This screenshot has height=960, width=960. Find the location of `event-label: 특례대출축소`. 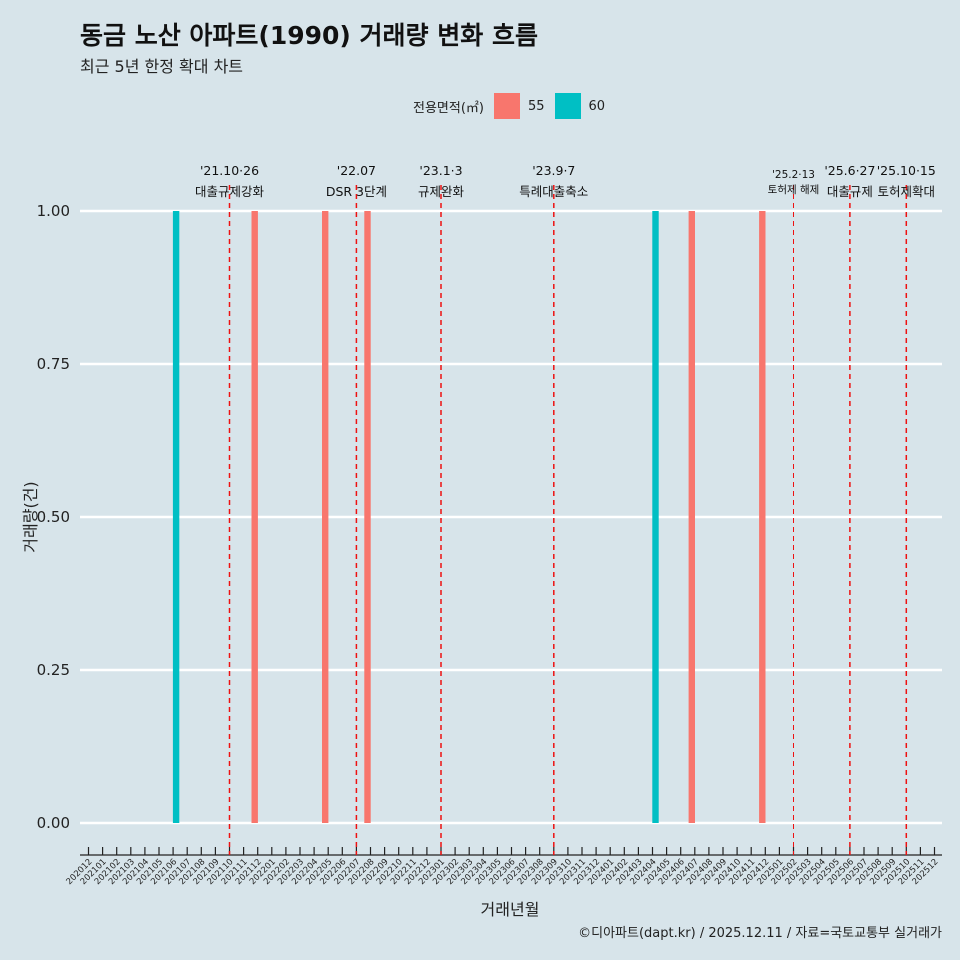

event-label: 특례대출축소 is located at coordinates (553, 191).